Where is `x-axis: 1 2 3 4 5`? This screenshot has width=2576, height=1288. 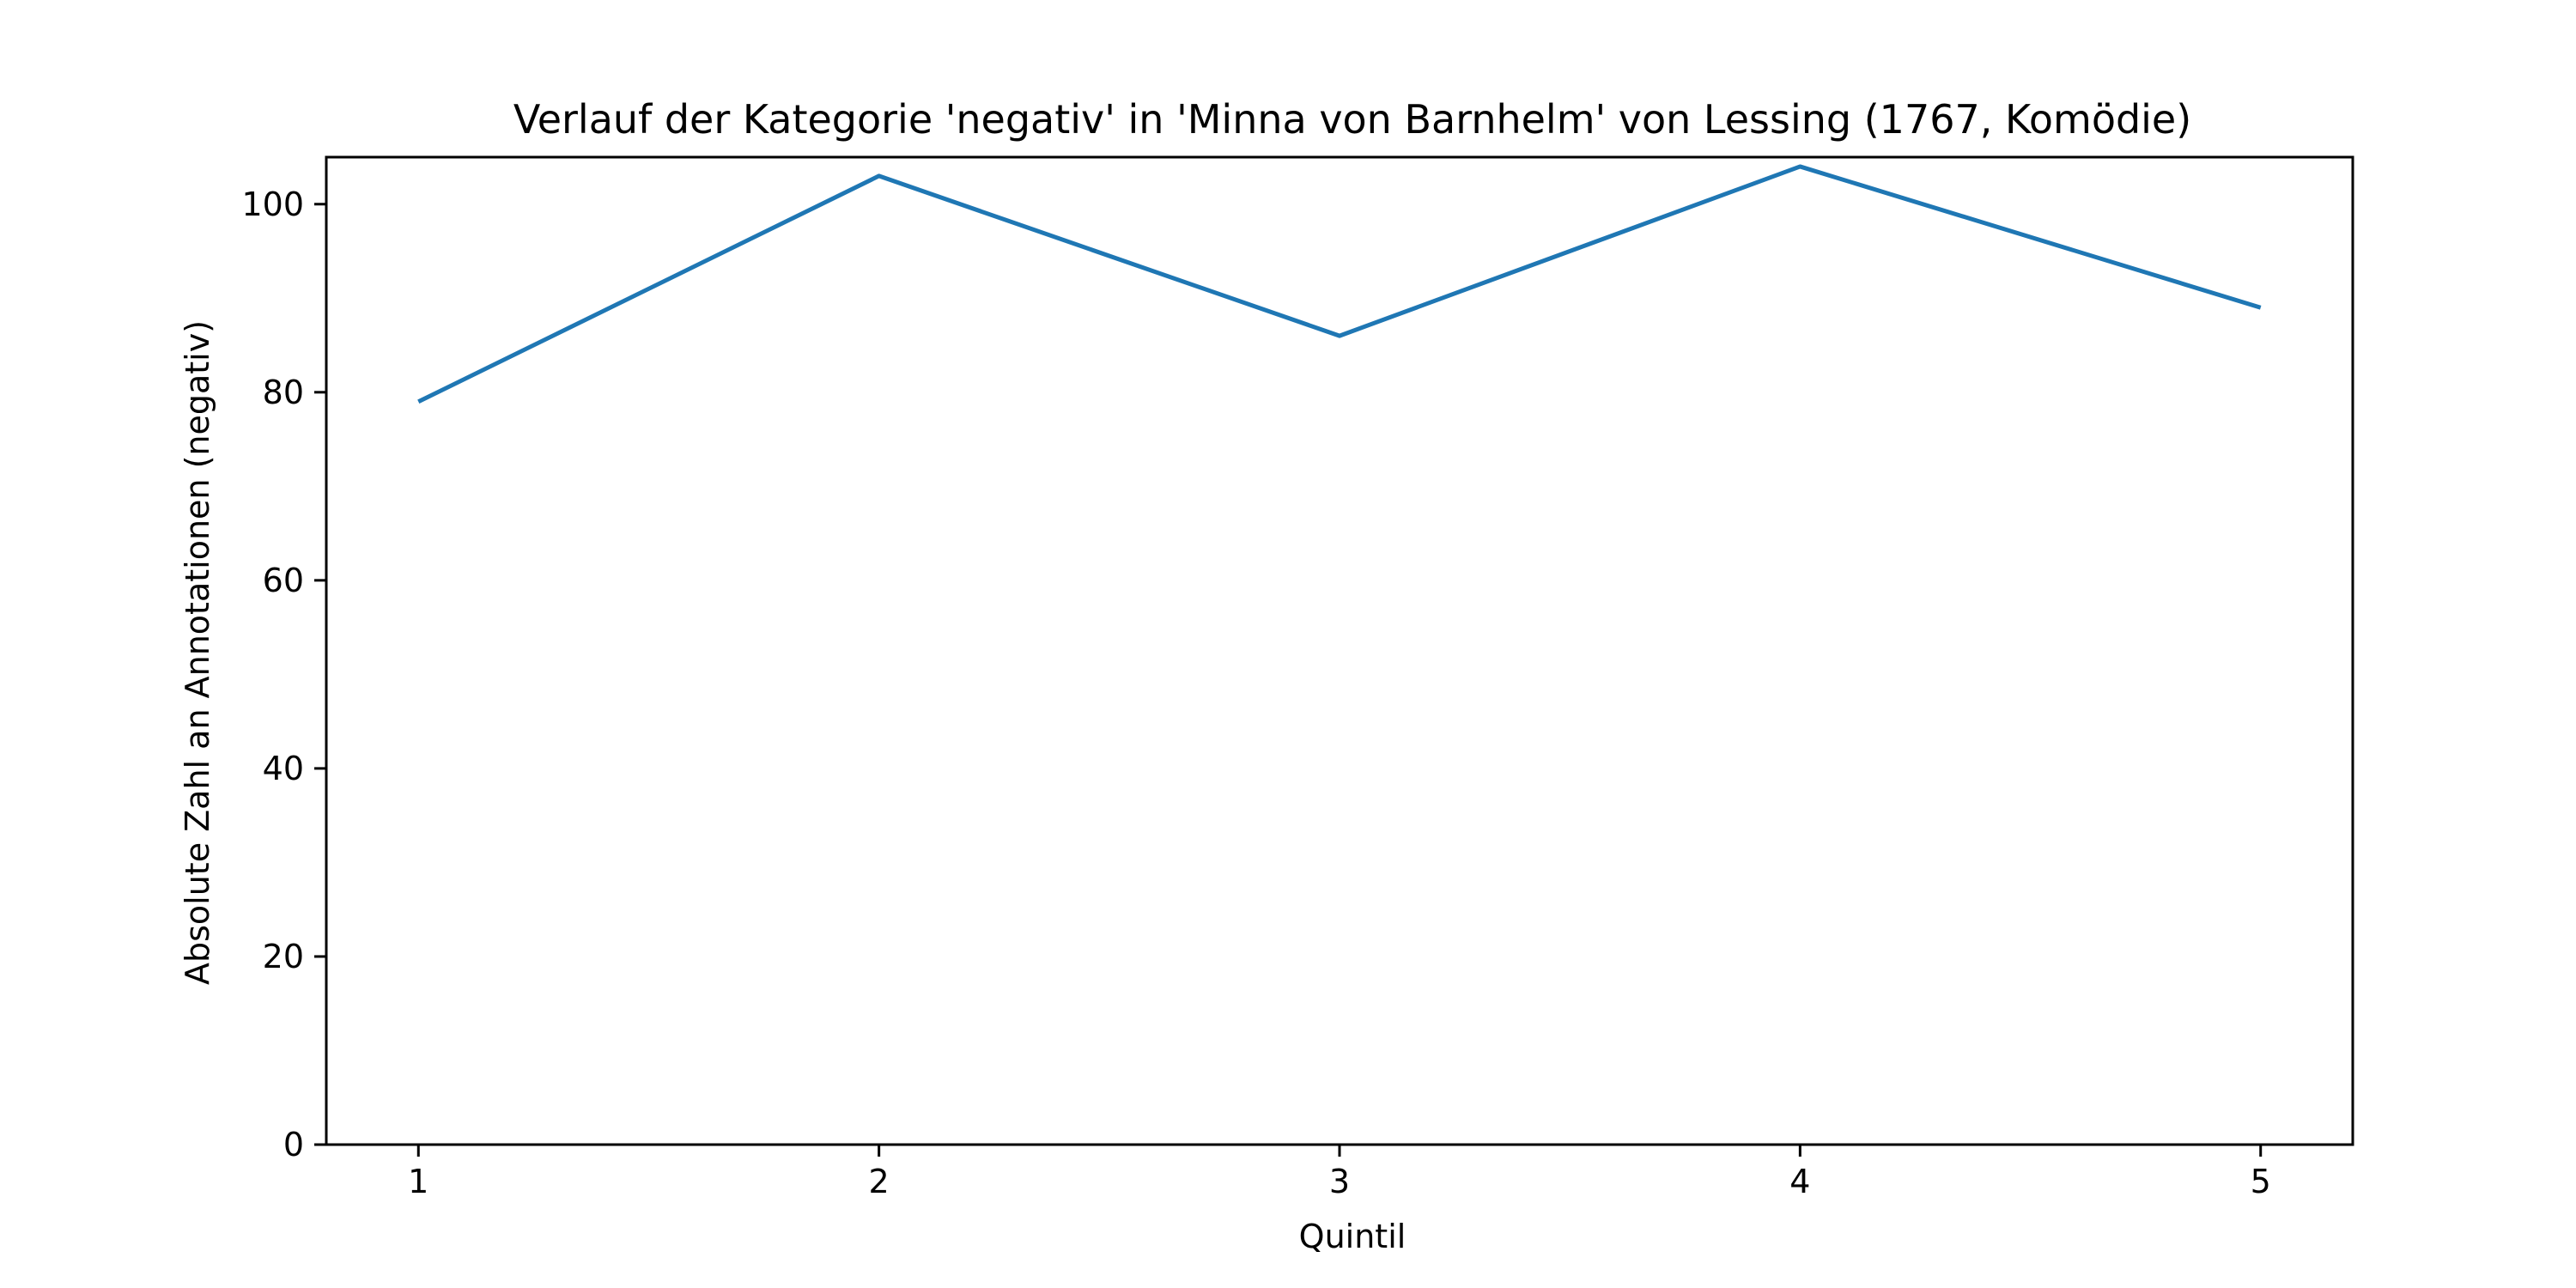 x-axis: 1 2 3 4 5 is located at coordinates (1339, 1173).